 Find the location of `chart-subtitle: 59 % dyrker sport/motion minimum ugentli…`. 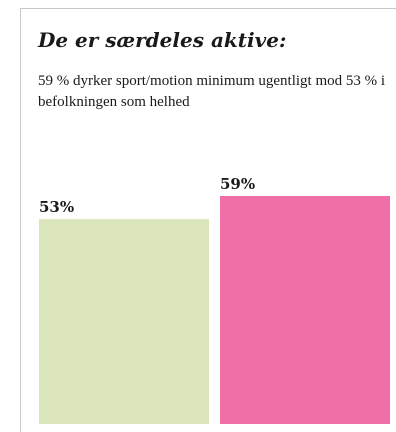

chart-subtitle: 59 % dyrker sport/motion minimum ugentli… is located at coordinates (212, 91).